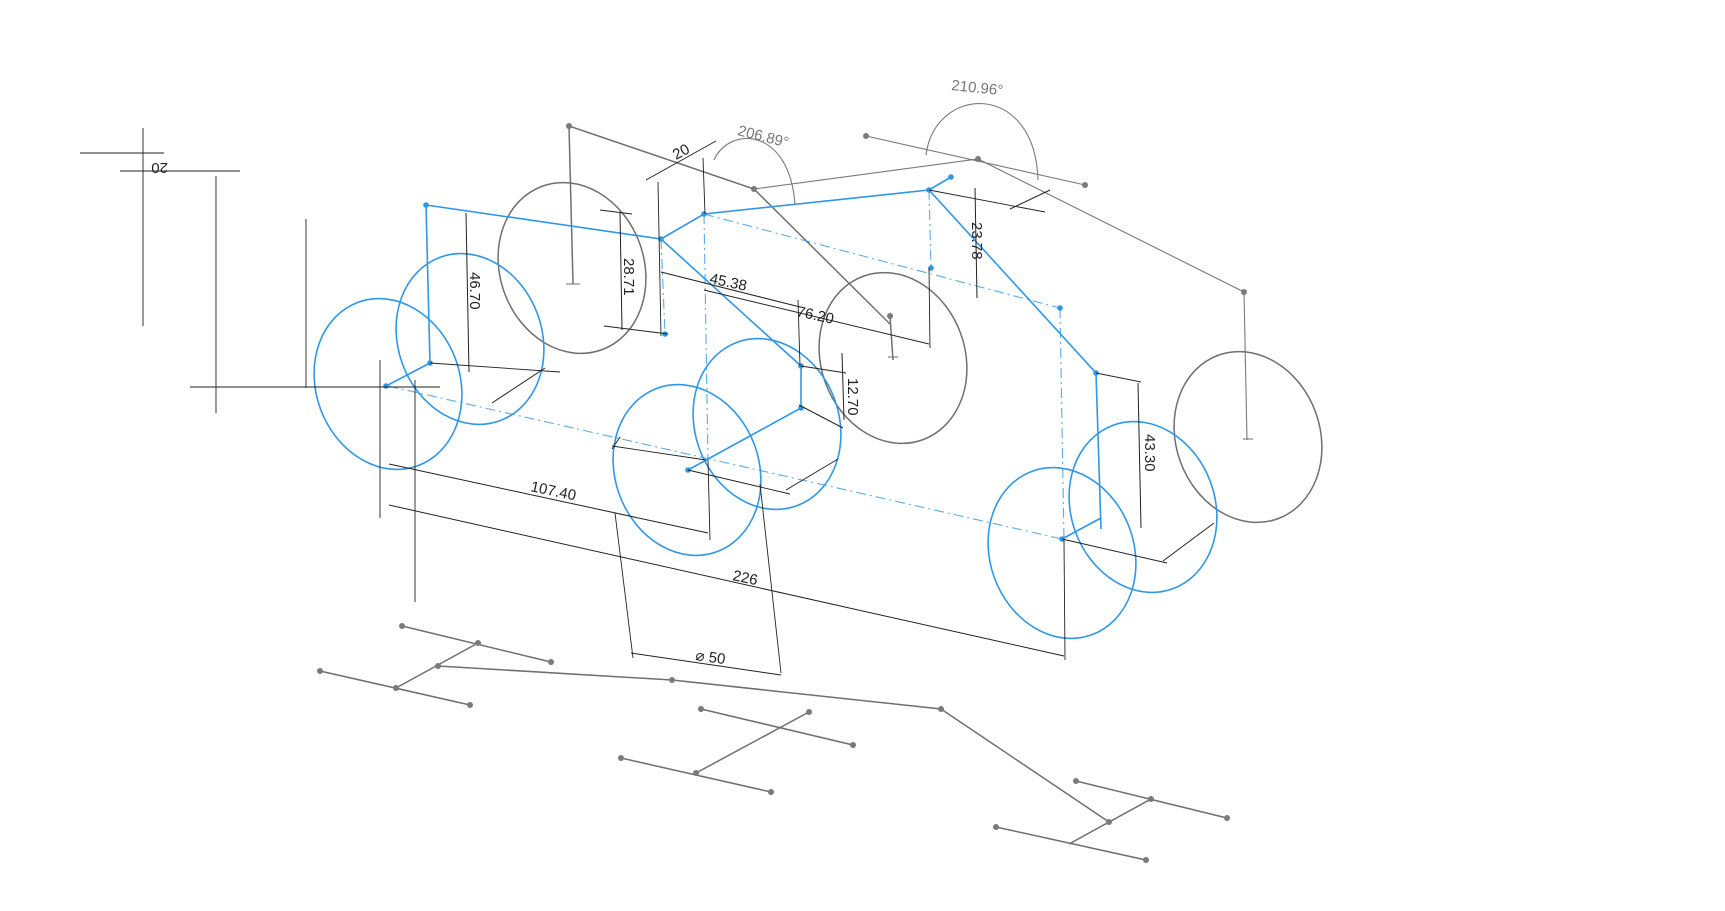  I want to click on dim-43-30-line, so click(1139, 455).